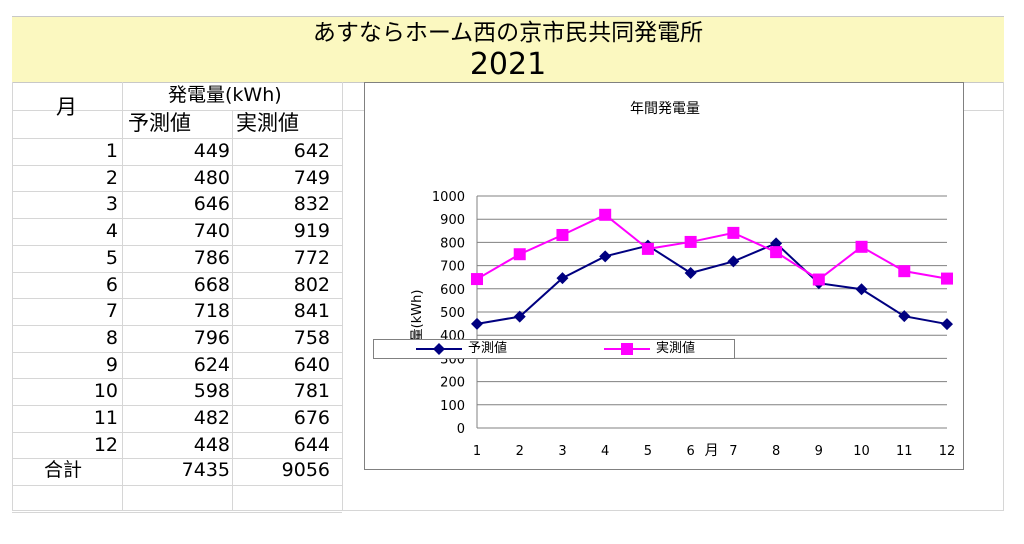 This screenshot has width=1024, height=544. I want to click on y-tick-label: 900, so click(452, 220).